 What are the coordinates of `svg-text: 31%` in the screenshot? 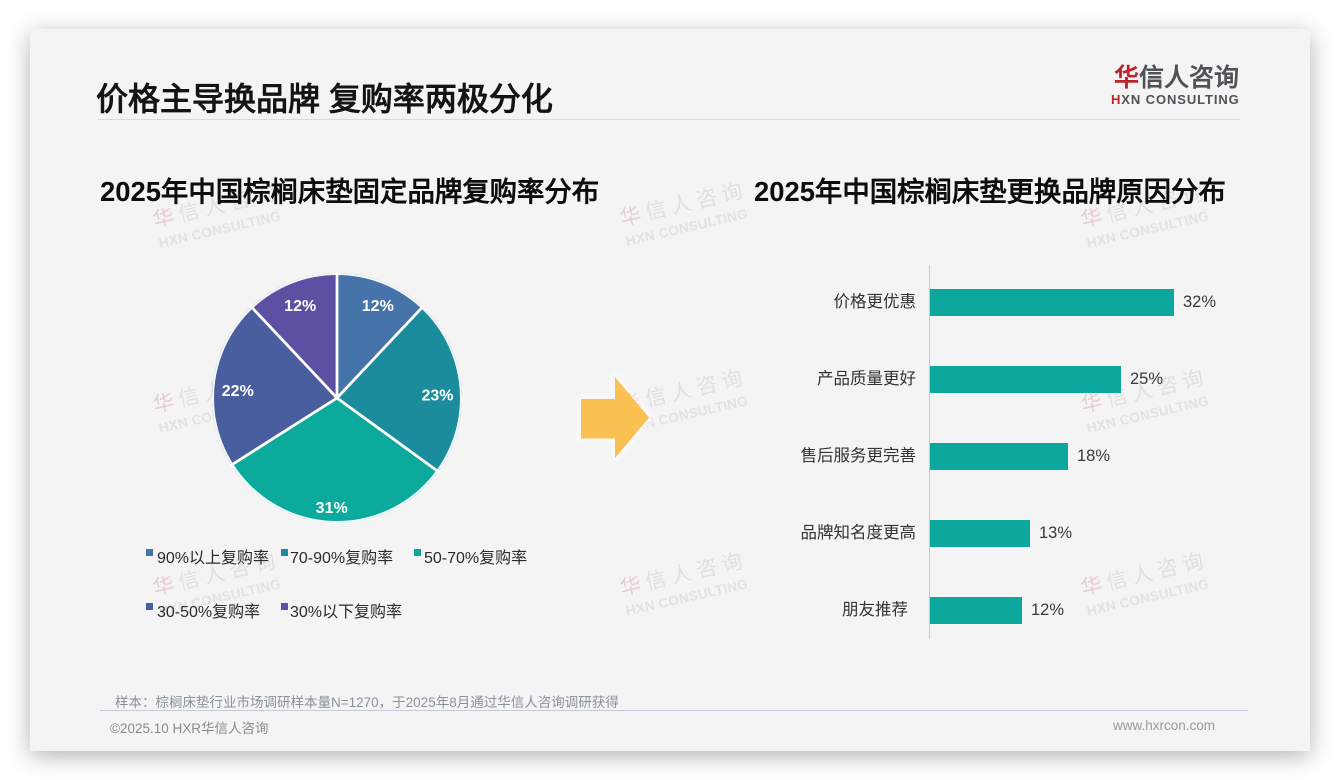 It's located at (332, 508).